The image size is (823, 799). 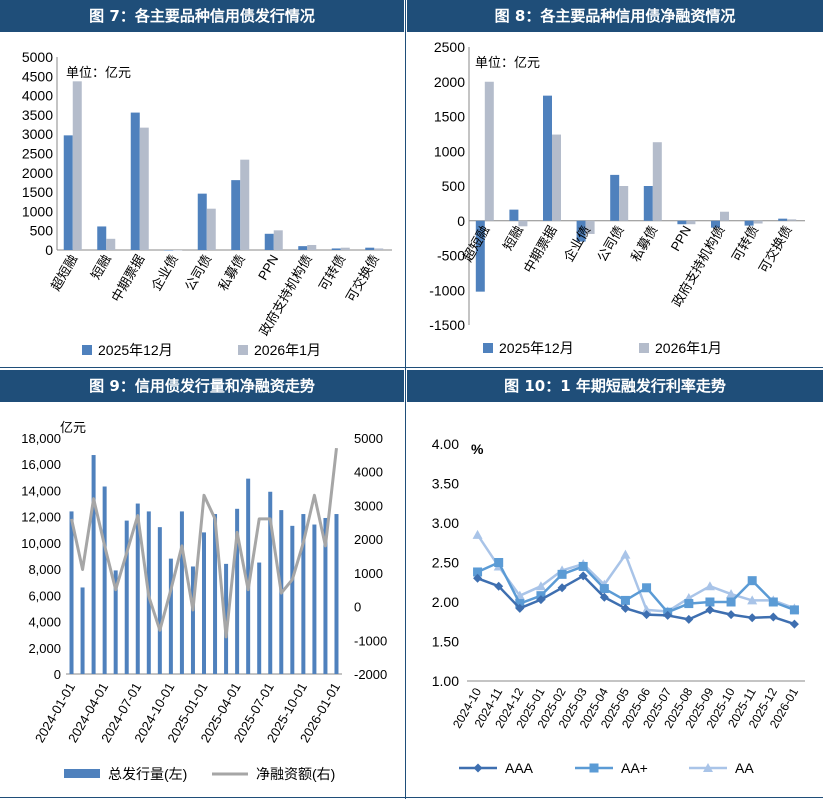 What do you see at coordinates (594, 768) in the screenshot?
I see `legend-swatch-marker` at bounding box center [594, 768].